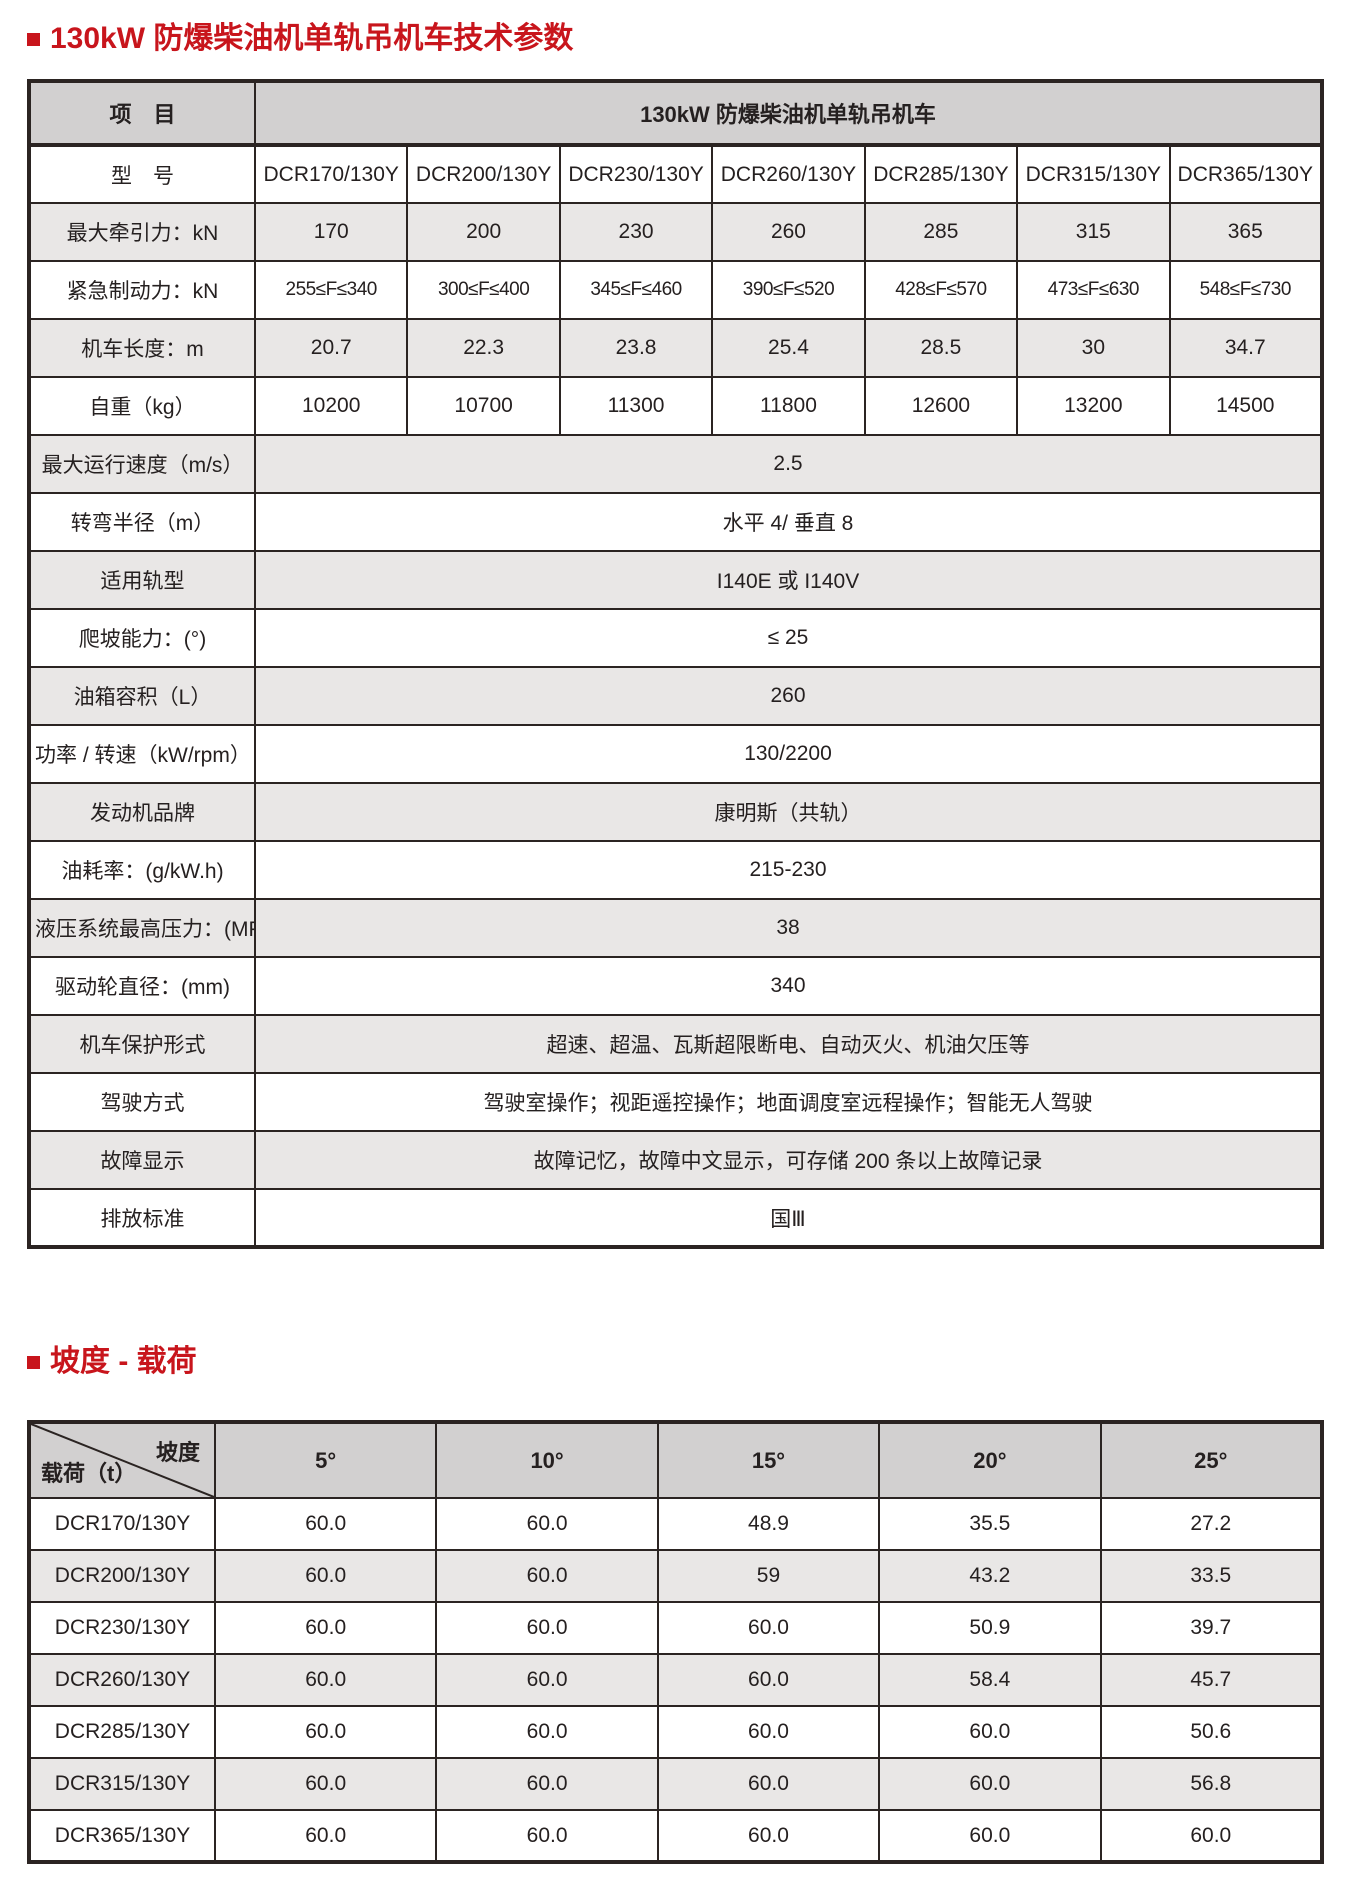 Image resolution: width=1351 pixels, height=1904 pixels. What do you see at coordinates (1093, 348) in the screenshot?
I see `value-cell: 30` at bounding box center [1093, 348].